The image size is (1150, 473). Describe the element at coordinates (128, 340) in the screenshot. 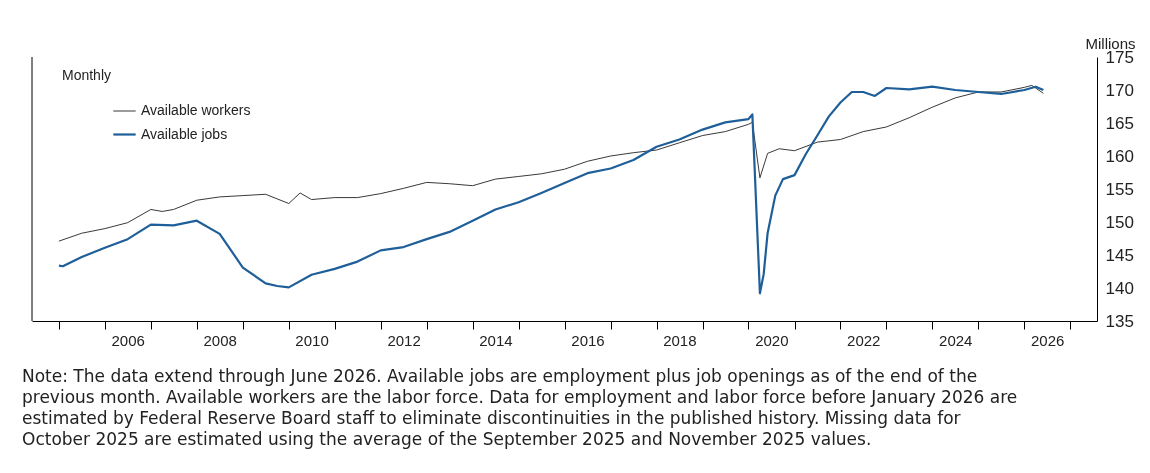

I see `x-tick-label: 2006` at that location.